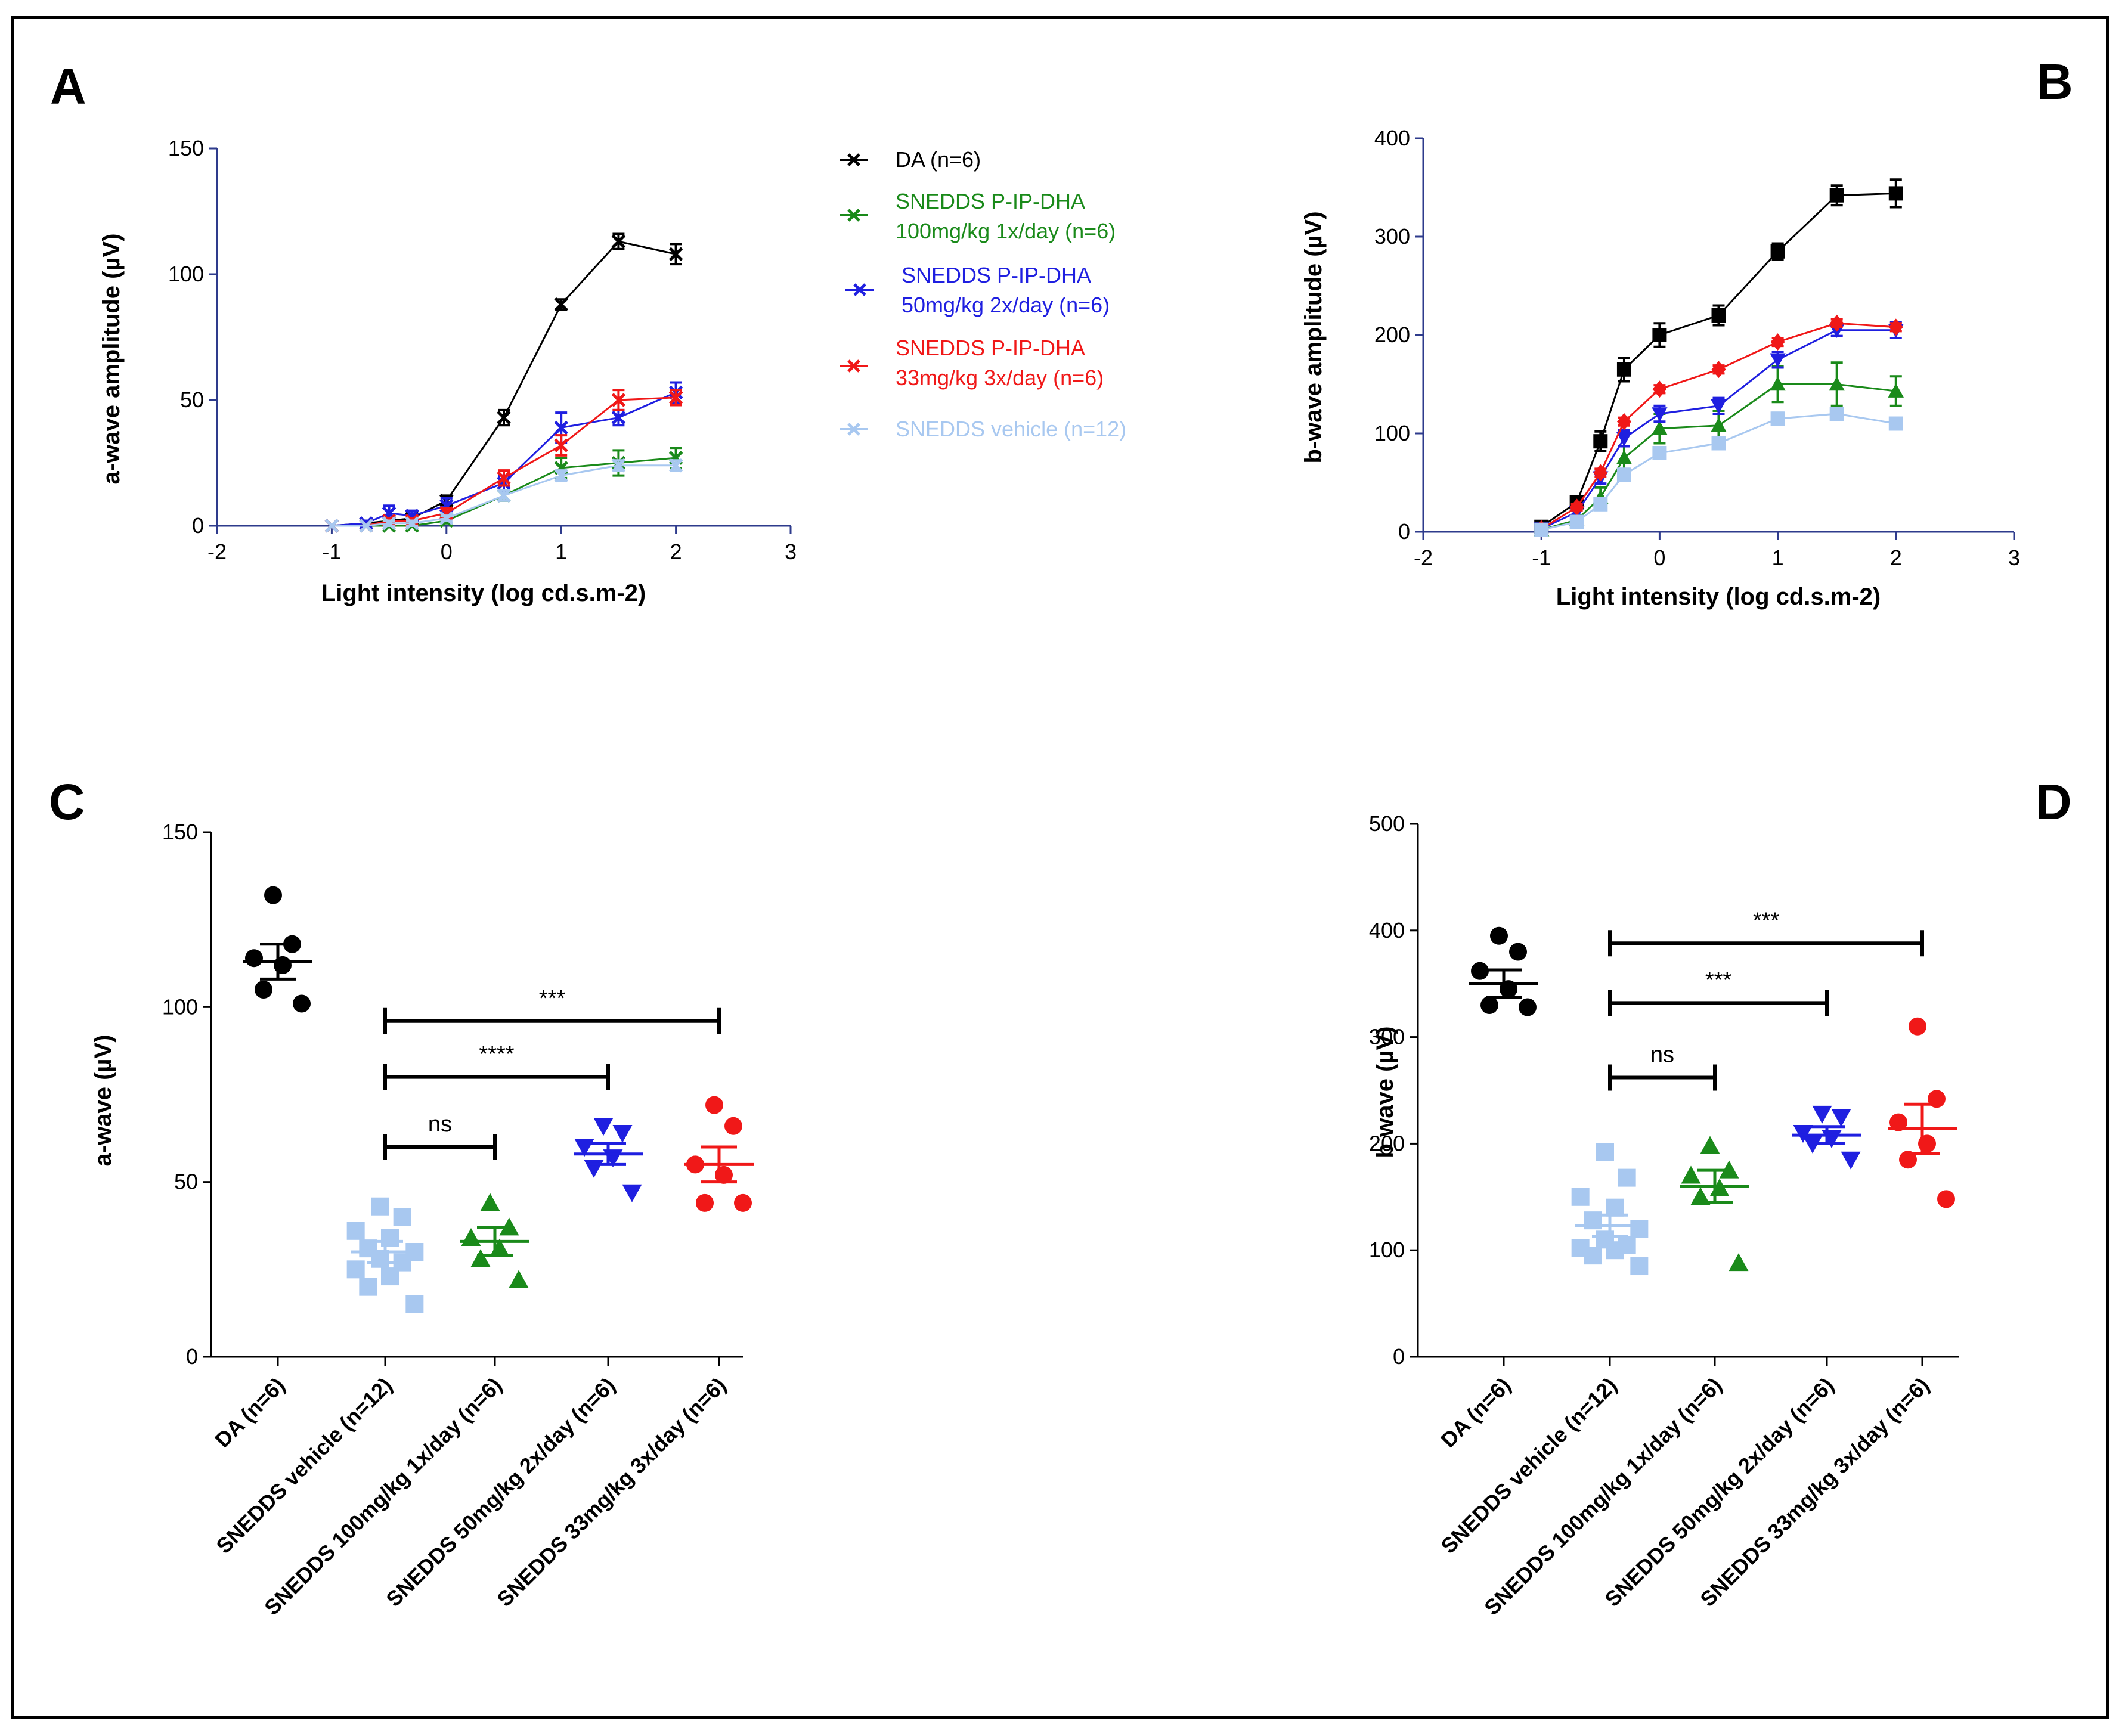 Image resolution: width=2125 pixels, height=1736 pixels. Describe the element at coordinates (2055, 82) in the screenshot. I see `panel-letter-b: B` at that location.